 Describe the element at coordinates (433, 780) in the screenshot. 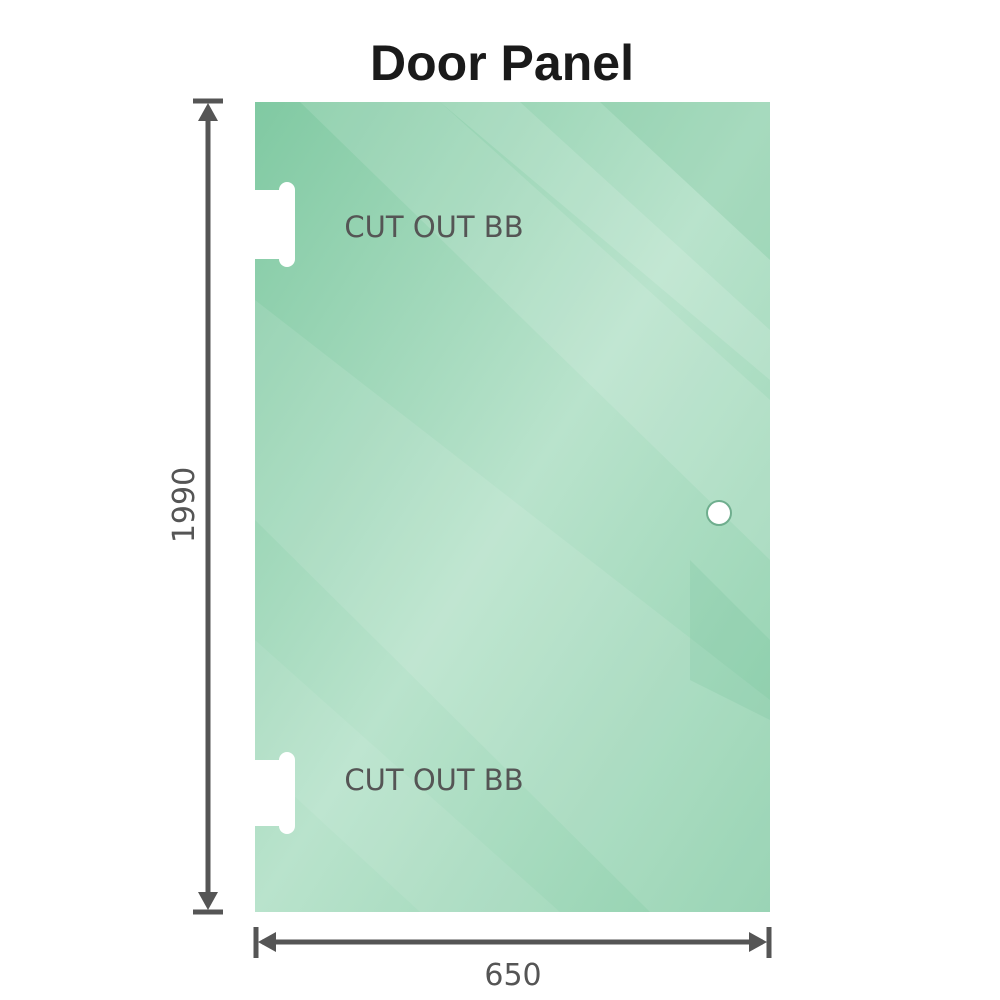

I see `cutout-label-bottom: CUT OUT BB` at that location.